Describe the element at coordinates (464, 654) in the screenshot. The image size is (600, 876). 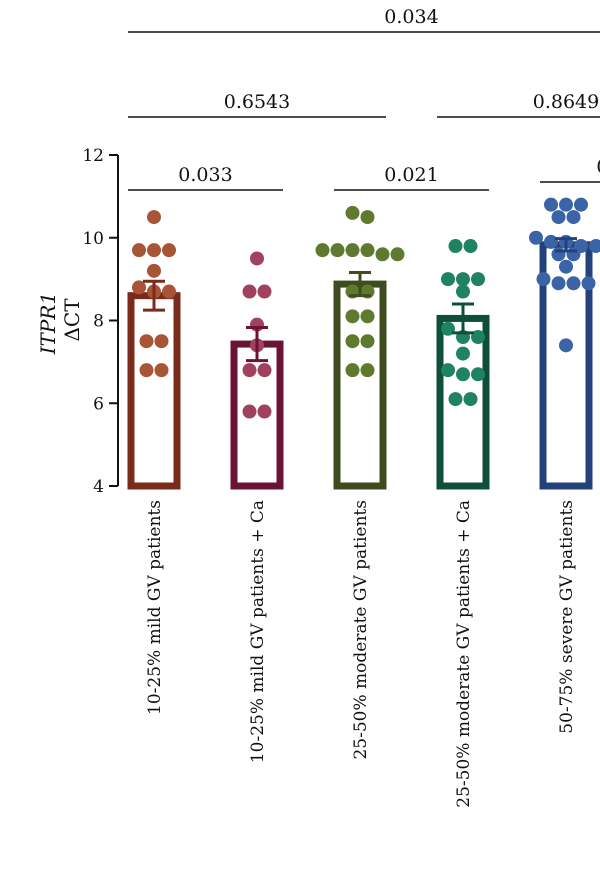
I see `x-category-label: 25-50% moderate GV patients + Ca` at that location.